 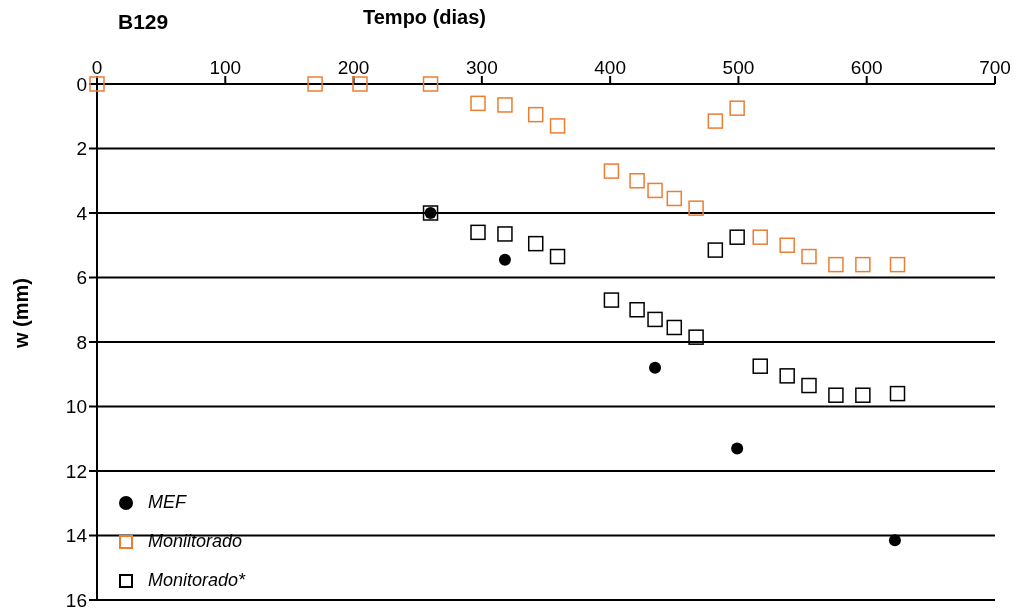 I want to click on legend-label: Moniitorado, so click(x=195, y=541).